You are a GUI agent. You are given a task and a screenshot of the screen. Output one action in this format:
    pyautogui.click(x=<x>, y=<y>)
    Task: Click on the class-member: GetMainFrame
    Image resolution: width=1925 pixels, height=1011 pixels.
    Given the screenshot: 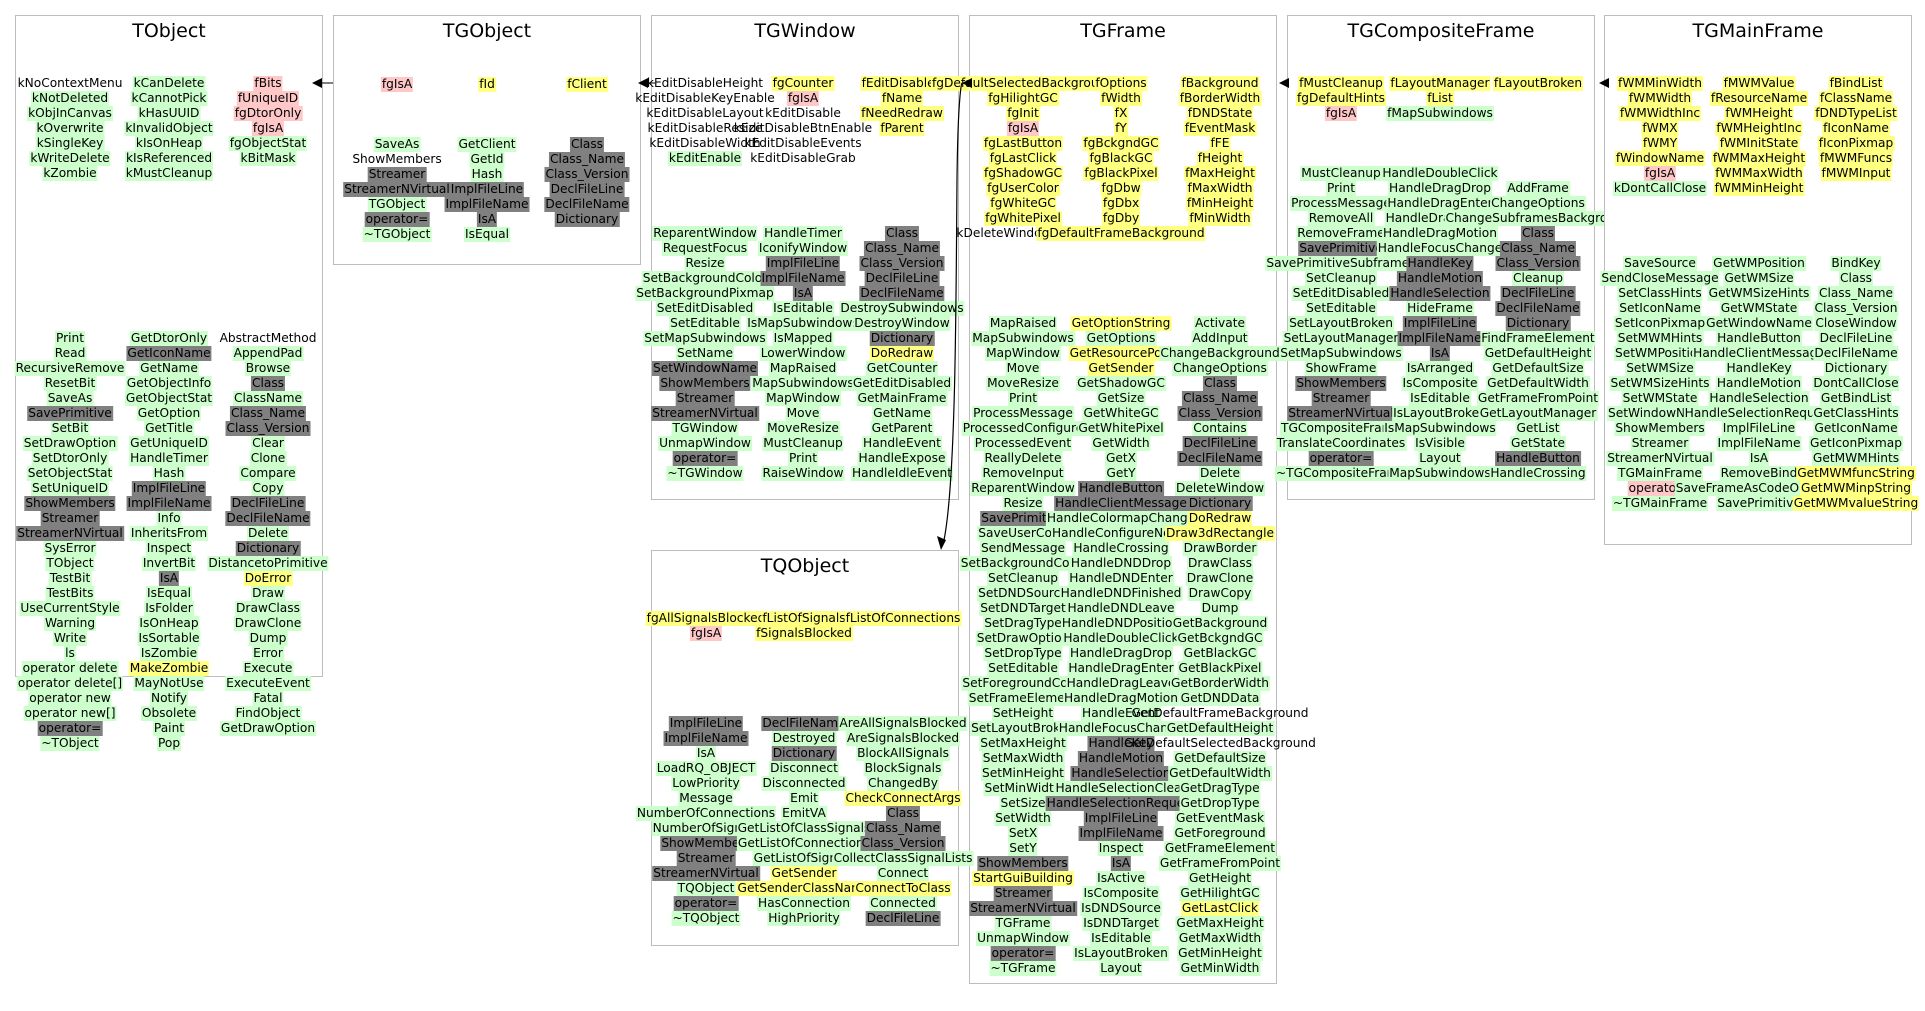 What is the action you would take?
    pyautogui.click(x=902, y=398)
    